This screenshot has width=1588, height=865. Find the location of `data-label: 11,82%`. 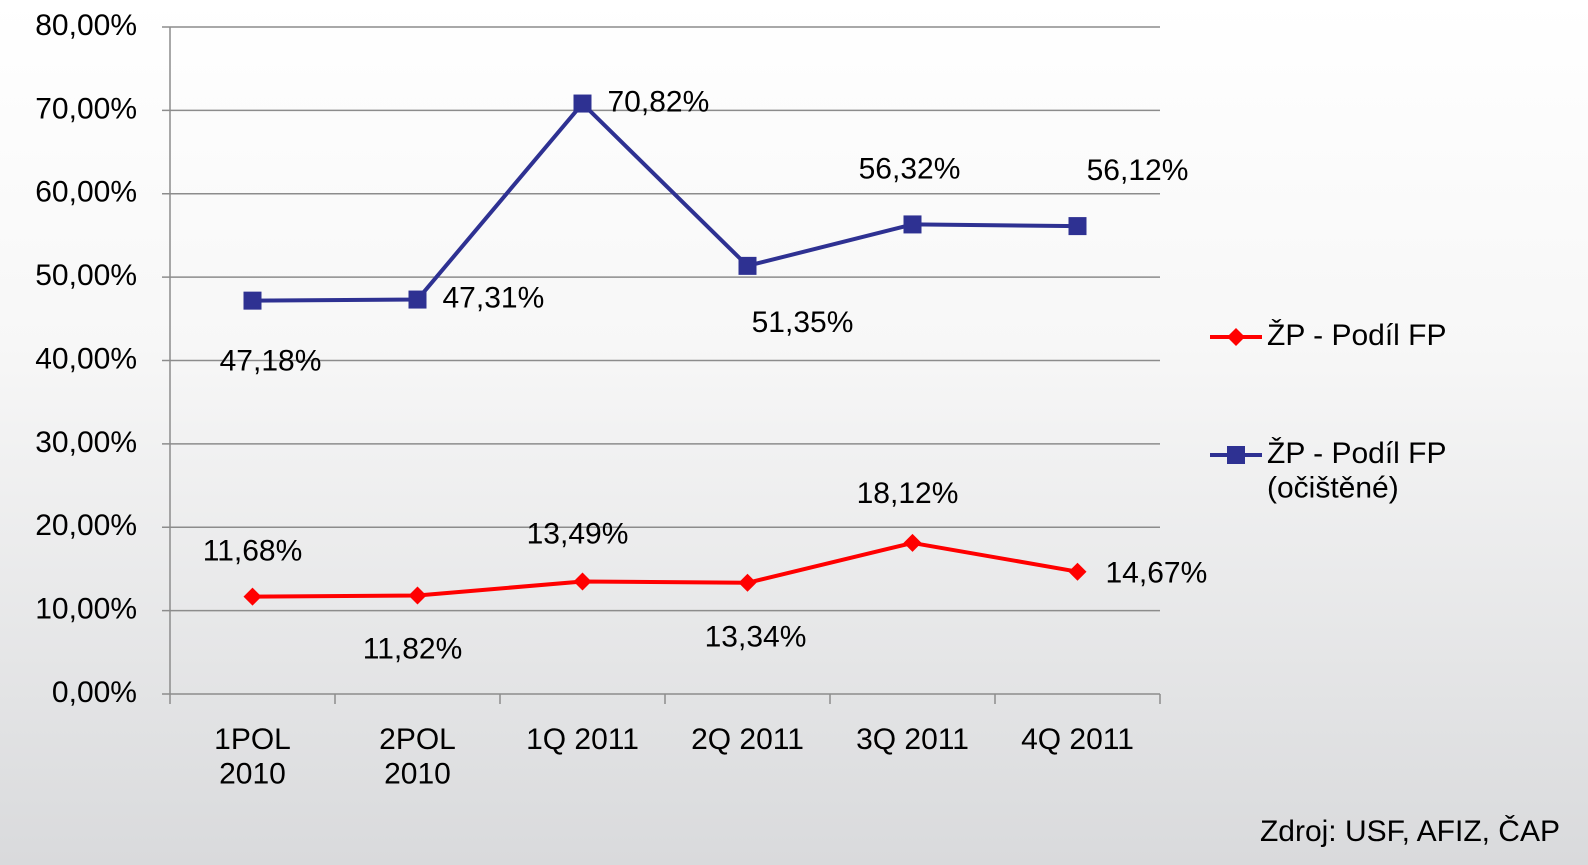

data-label: 11,82% is located at coordinates (413, 648).